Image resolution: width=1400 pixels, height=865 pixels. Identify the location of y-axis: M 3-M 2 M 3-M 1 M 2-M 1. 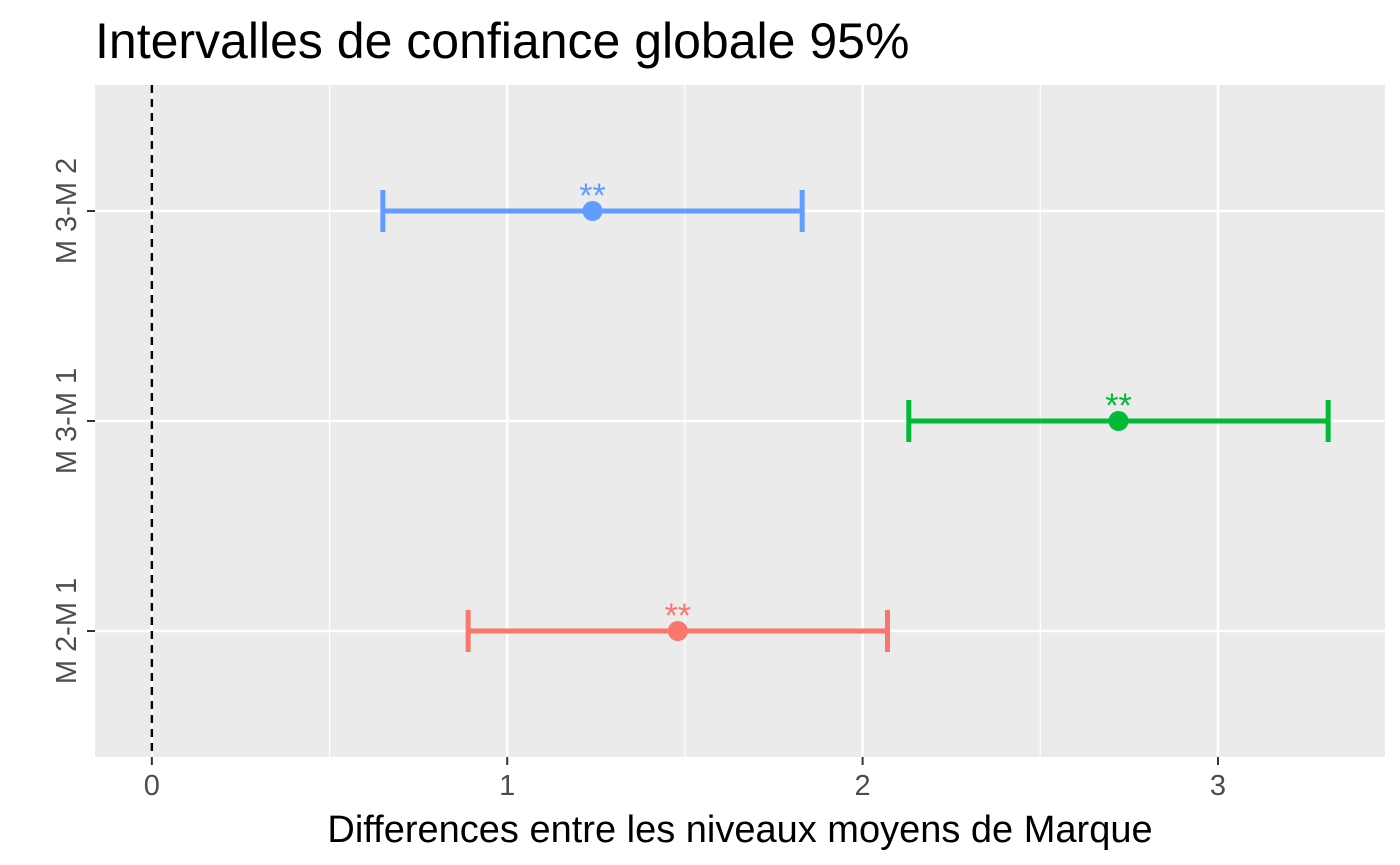
(73, 421).